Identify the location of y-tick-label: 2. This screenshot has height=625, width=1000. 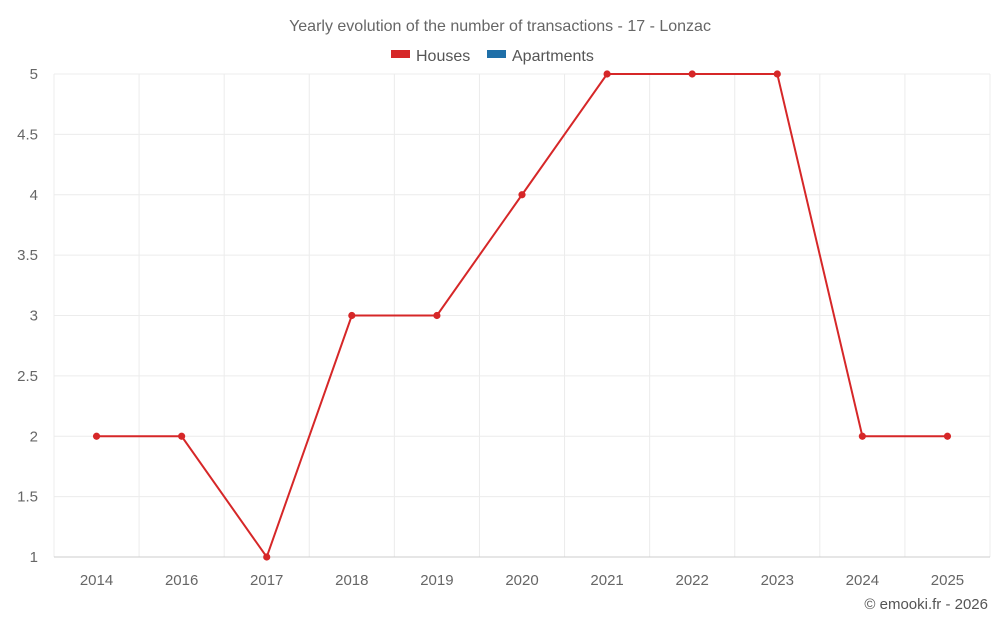
(34, 436).